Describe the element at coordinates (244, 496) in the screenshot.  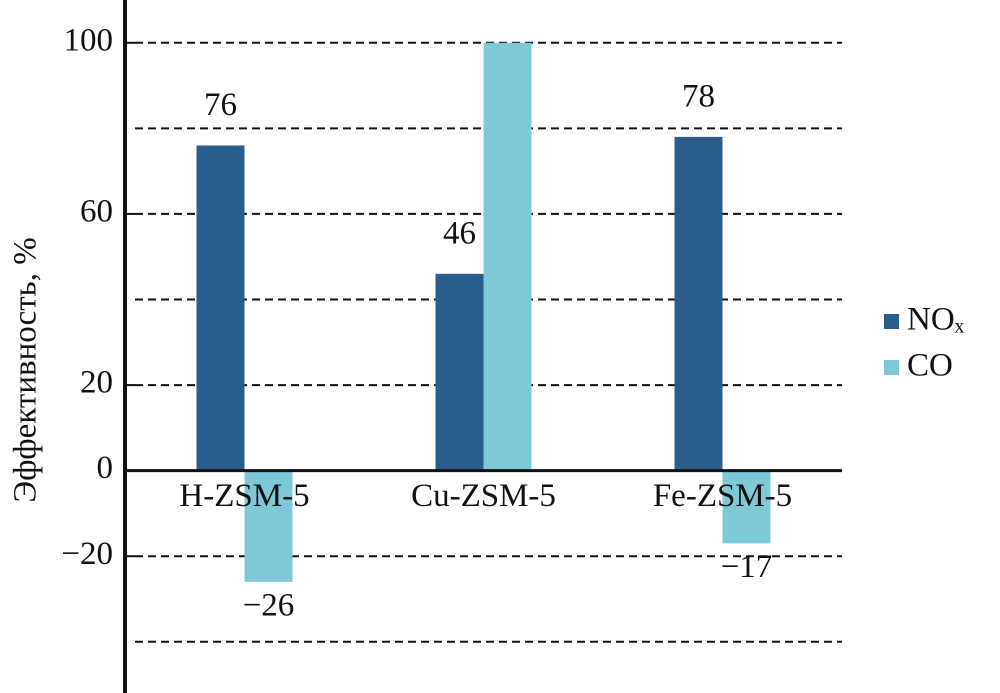
I see `x-tick-label: H-ZSM-5` at that location.